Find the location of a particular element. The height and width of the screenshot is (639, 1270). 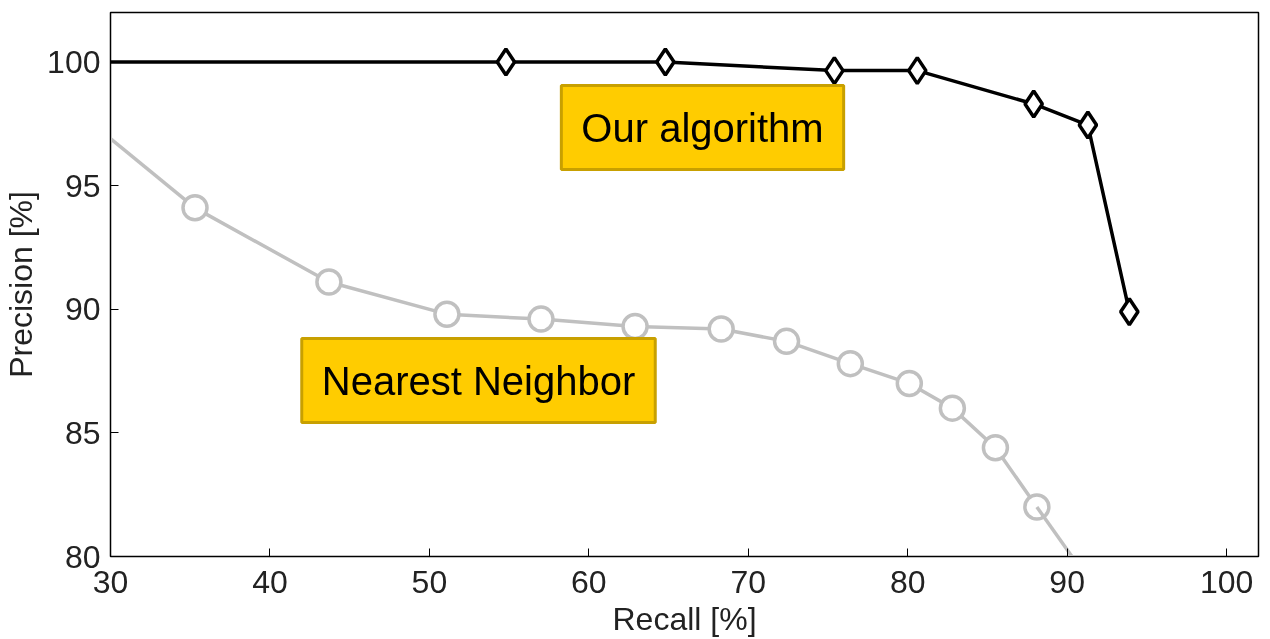

x-tick-label: 100 is located at coordinates (1226, 581).